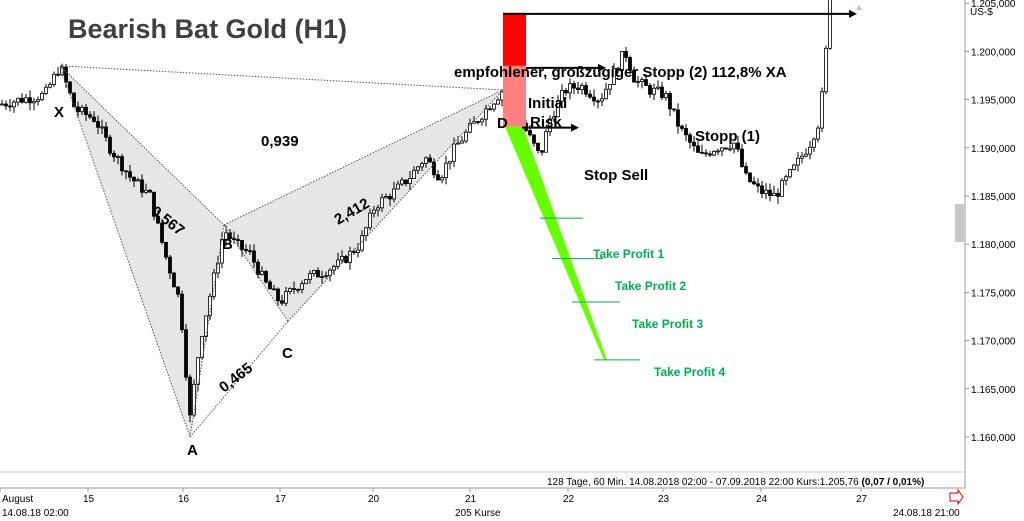 Image resolution: width=1024 pixels, height=521 pixels. I want to click on arrows, so click(680, 70).